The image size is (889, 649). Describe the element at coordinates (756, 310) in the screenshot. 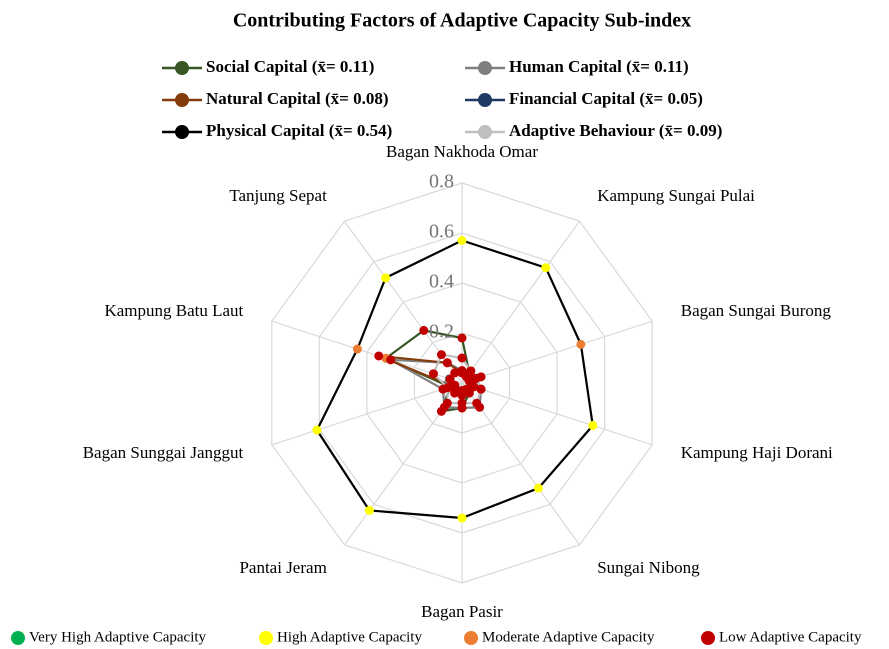

I see `category-label: Bagan Sungai Burong` at that location.